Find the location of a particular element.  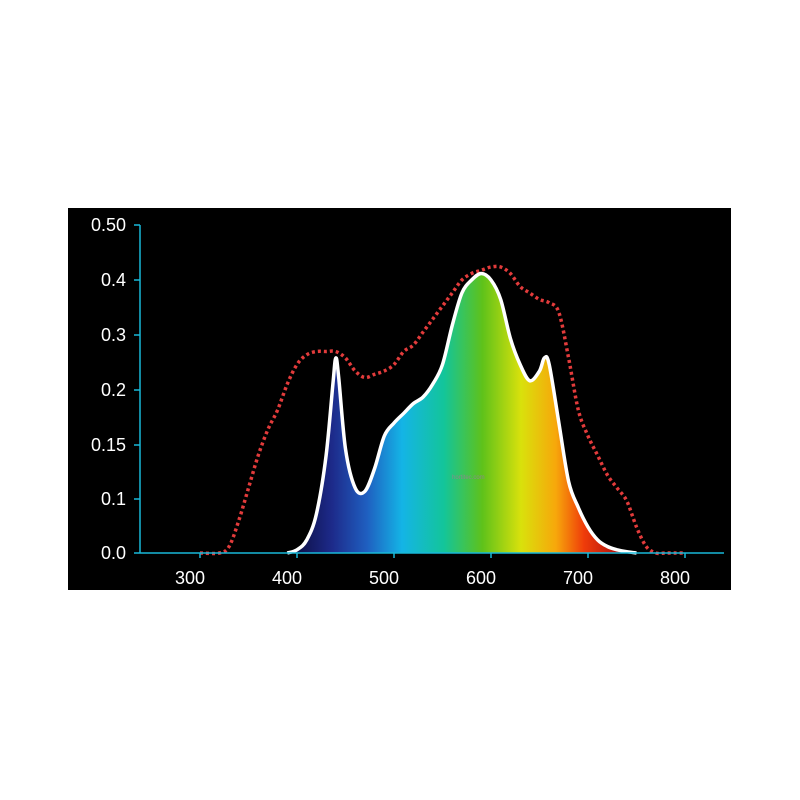

x-tick-label: 800 is located at coordinates (675, 578).